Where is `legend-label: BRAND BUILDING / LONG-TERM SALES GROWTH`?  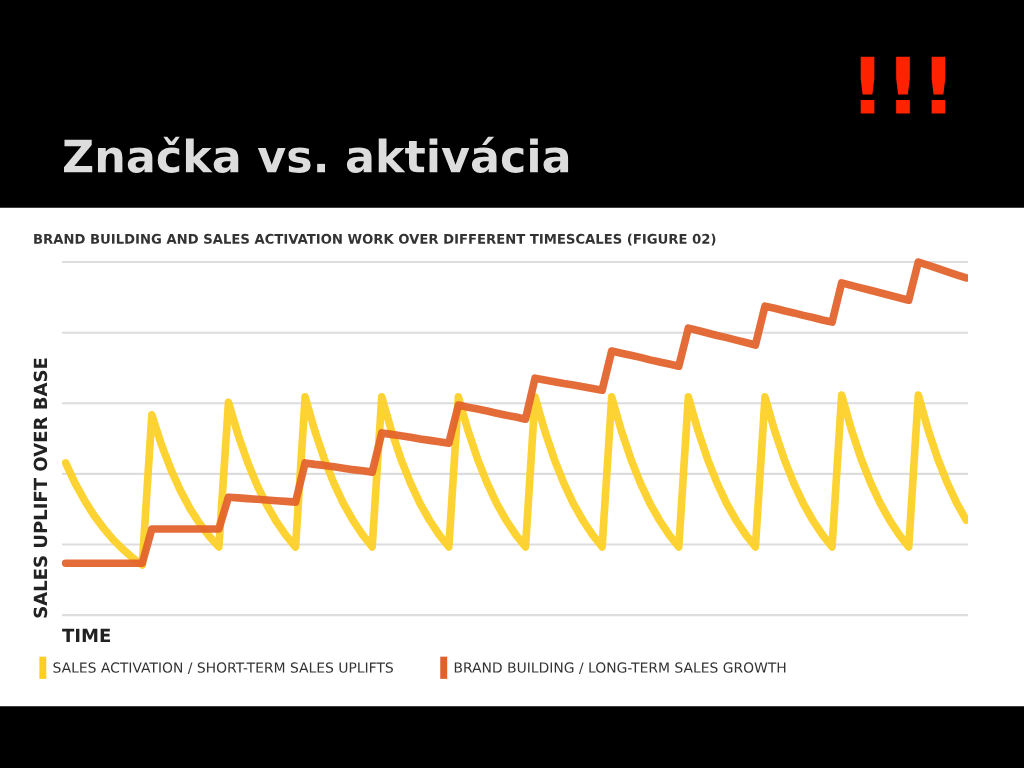
legend-label: BRAND BUILDING / LONG-TERM SALES GROWTH is located at coordinates (620, 668).